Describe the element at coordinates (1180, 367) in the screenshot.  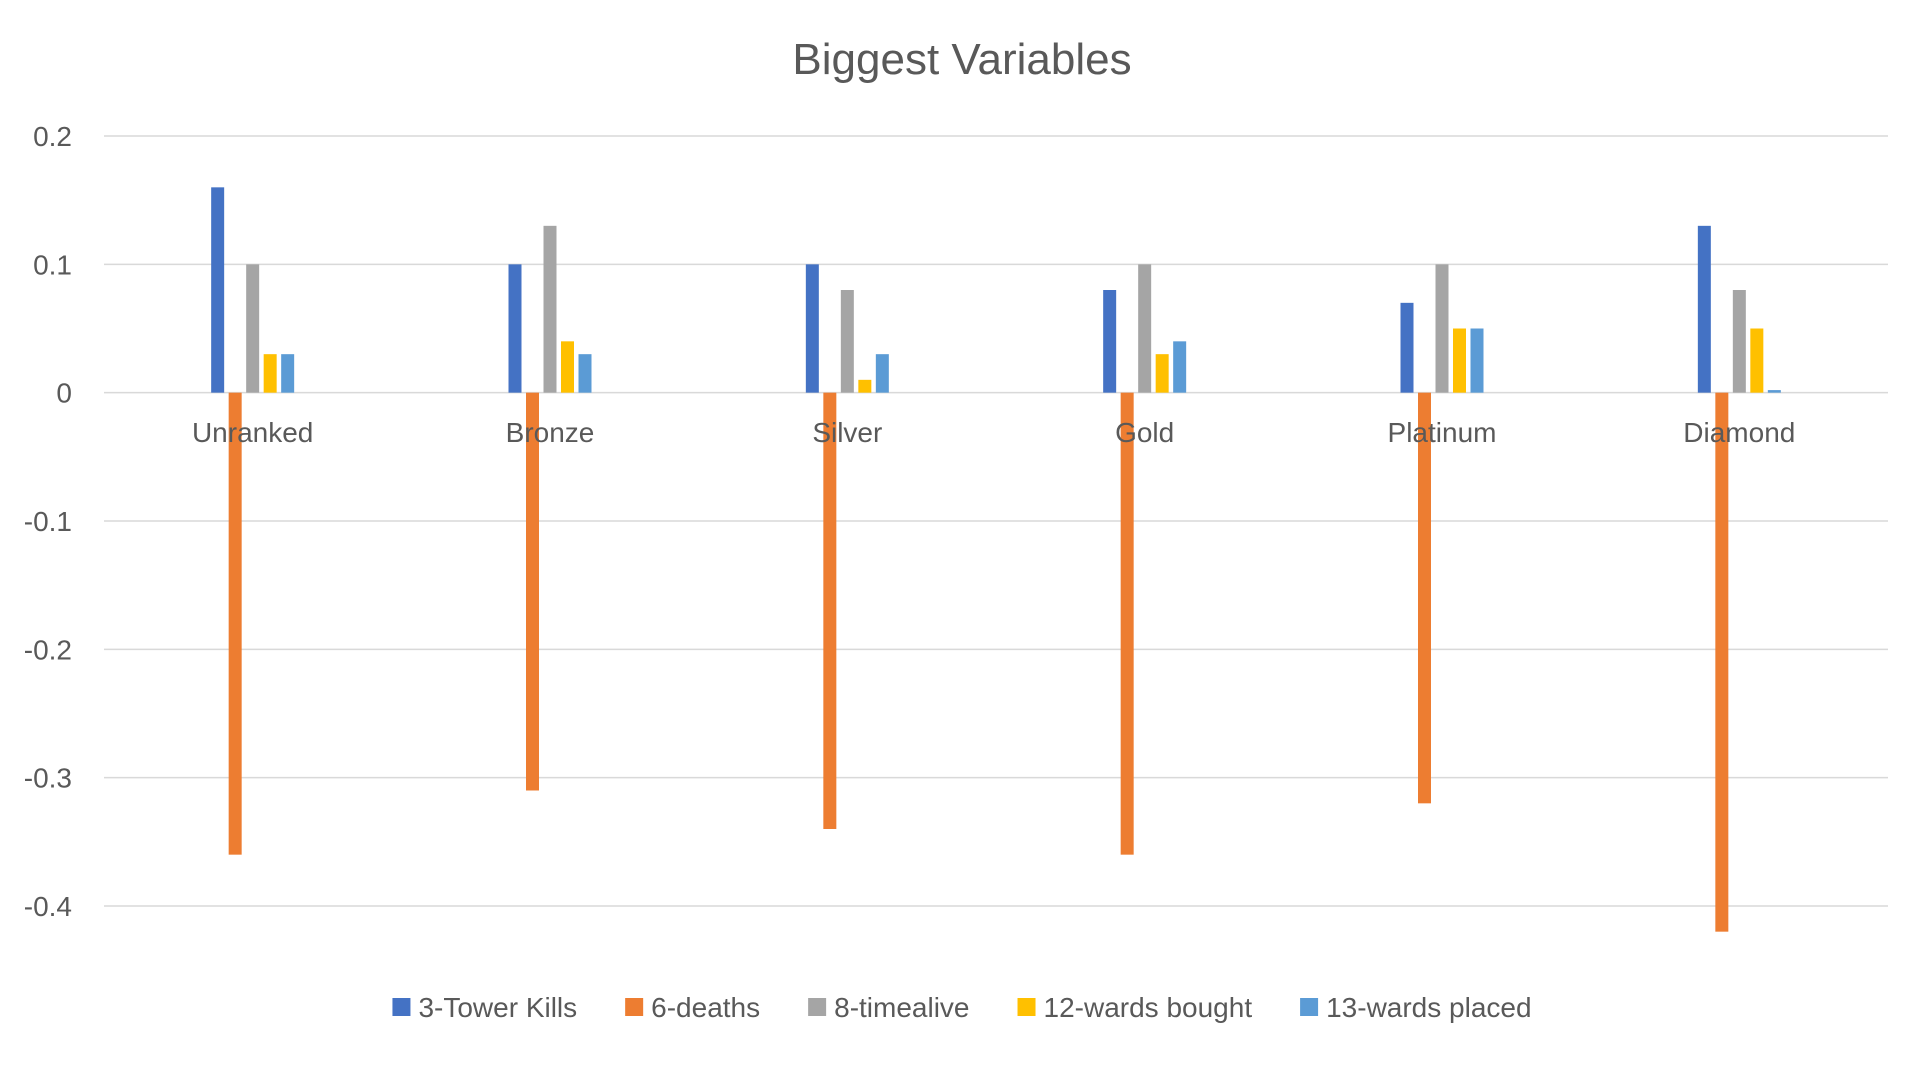
I see `bar-13-wards-placed-gold` at that location.